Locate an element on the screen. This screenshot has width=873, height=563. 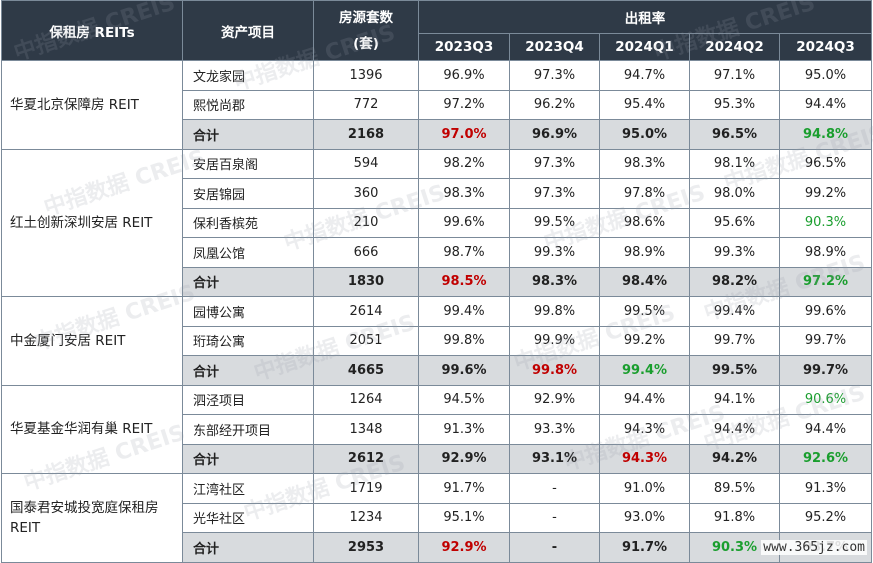
asset-name-cell: 园博公寓 is located at coordinates (248, 311).